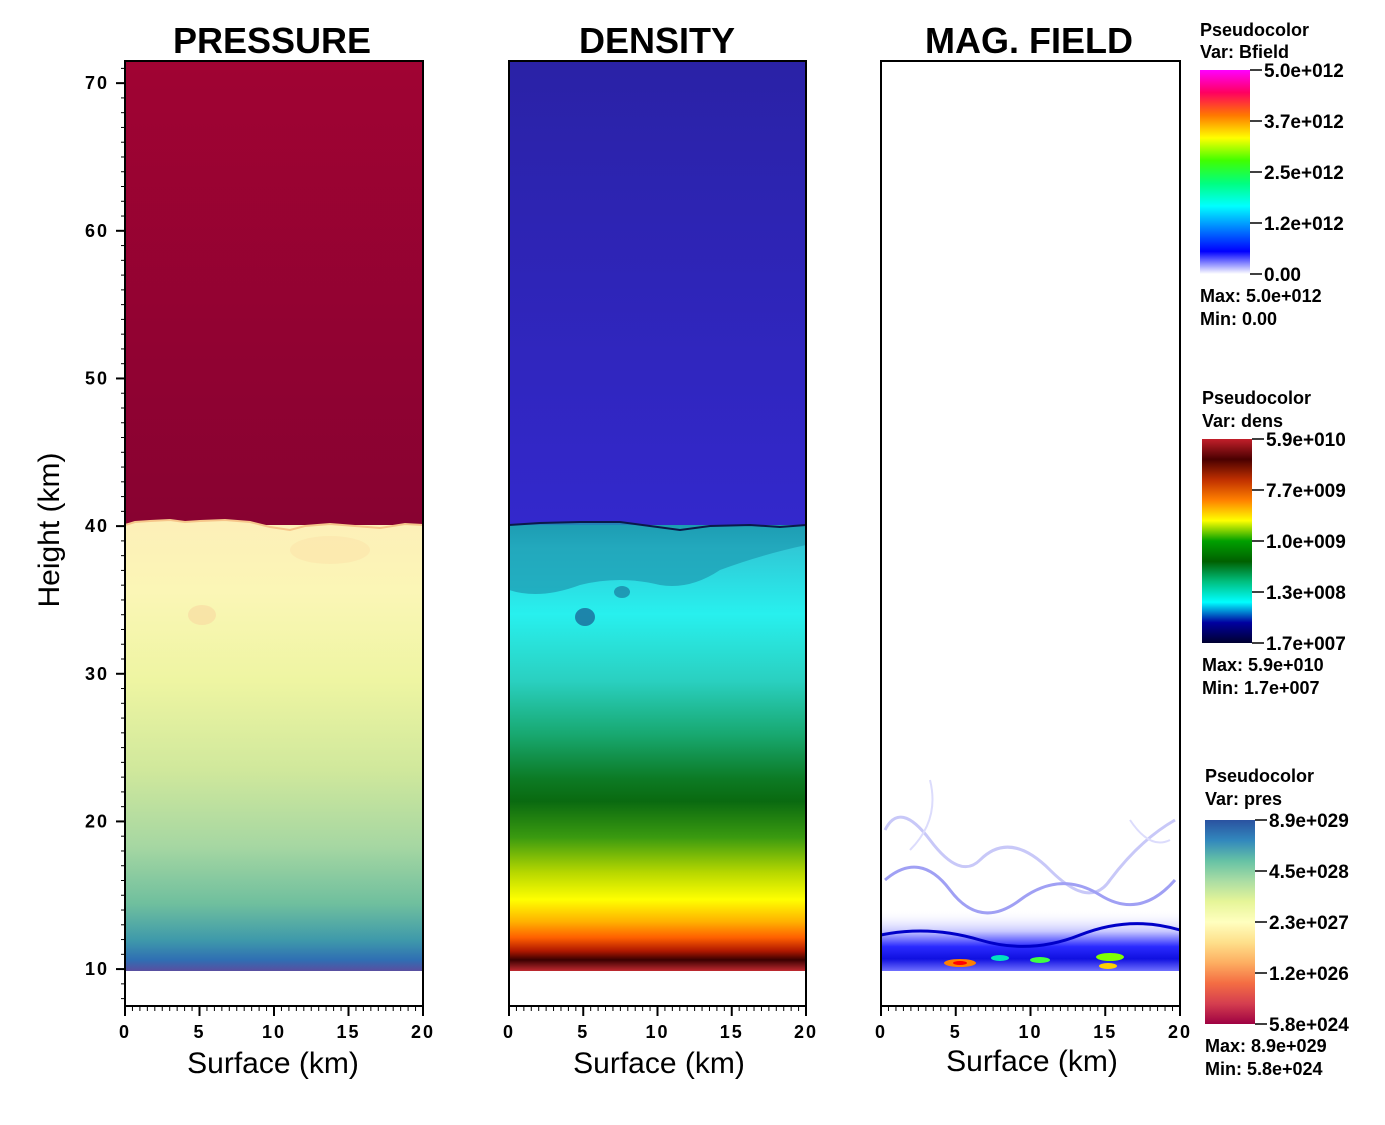 The height and width of the screenshot is (1125, 1385). I want to click on legend-tick-label: 3.7e+012, so click(1304, 122).